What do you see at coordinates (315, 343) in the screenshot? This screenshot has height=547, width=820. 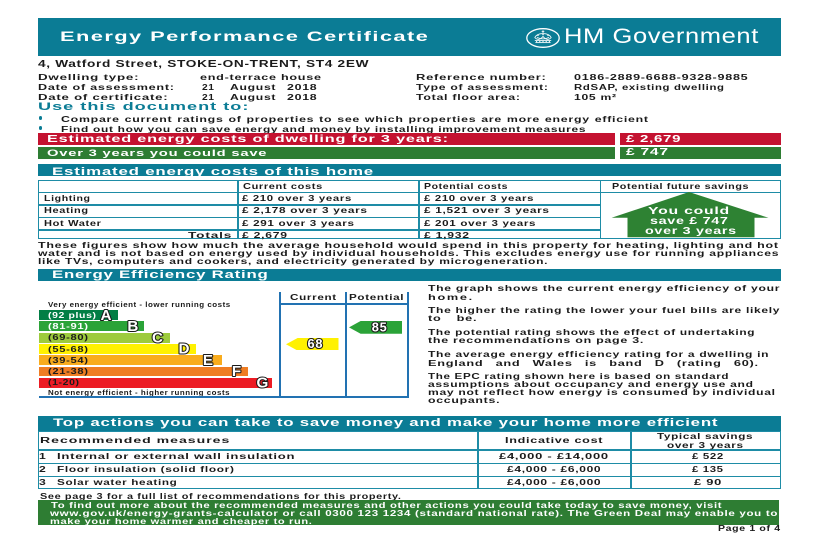 I see `svg-text: 68` at bounding box center [315, 343].